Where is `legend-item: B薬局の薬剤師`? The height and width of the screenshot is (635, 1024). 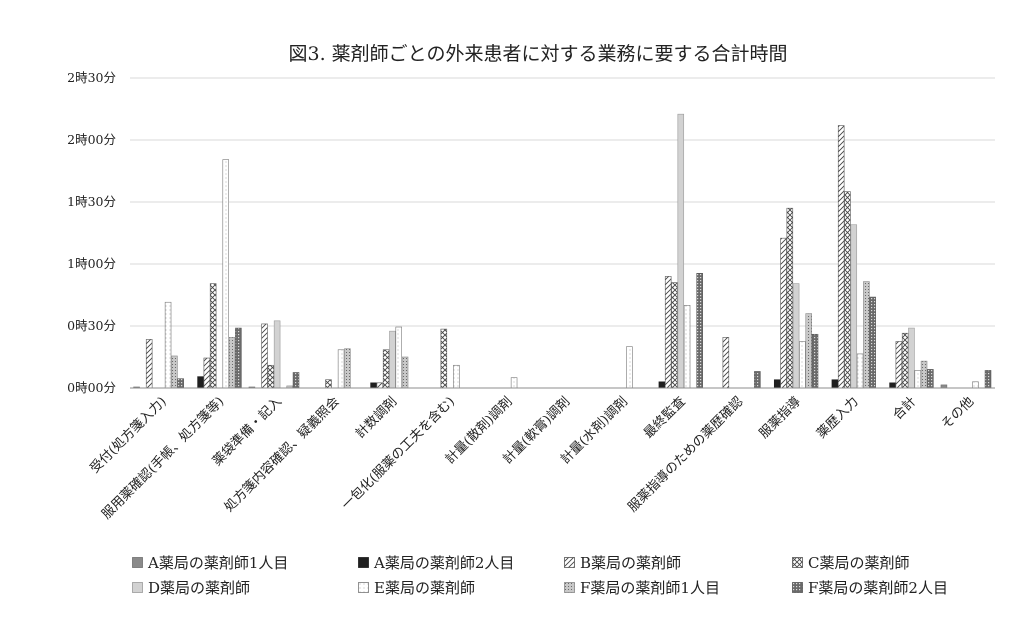 legend-item: B薬局の薬剤師 is located at coordinates (622, 562).